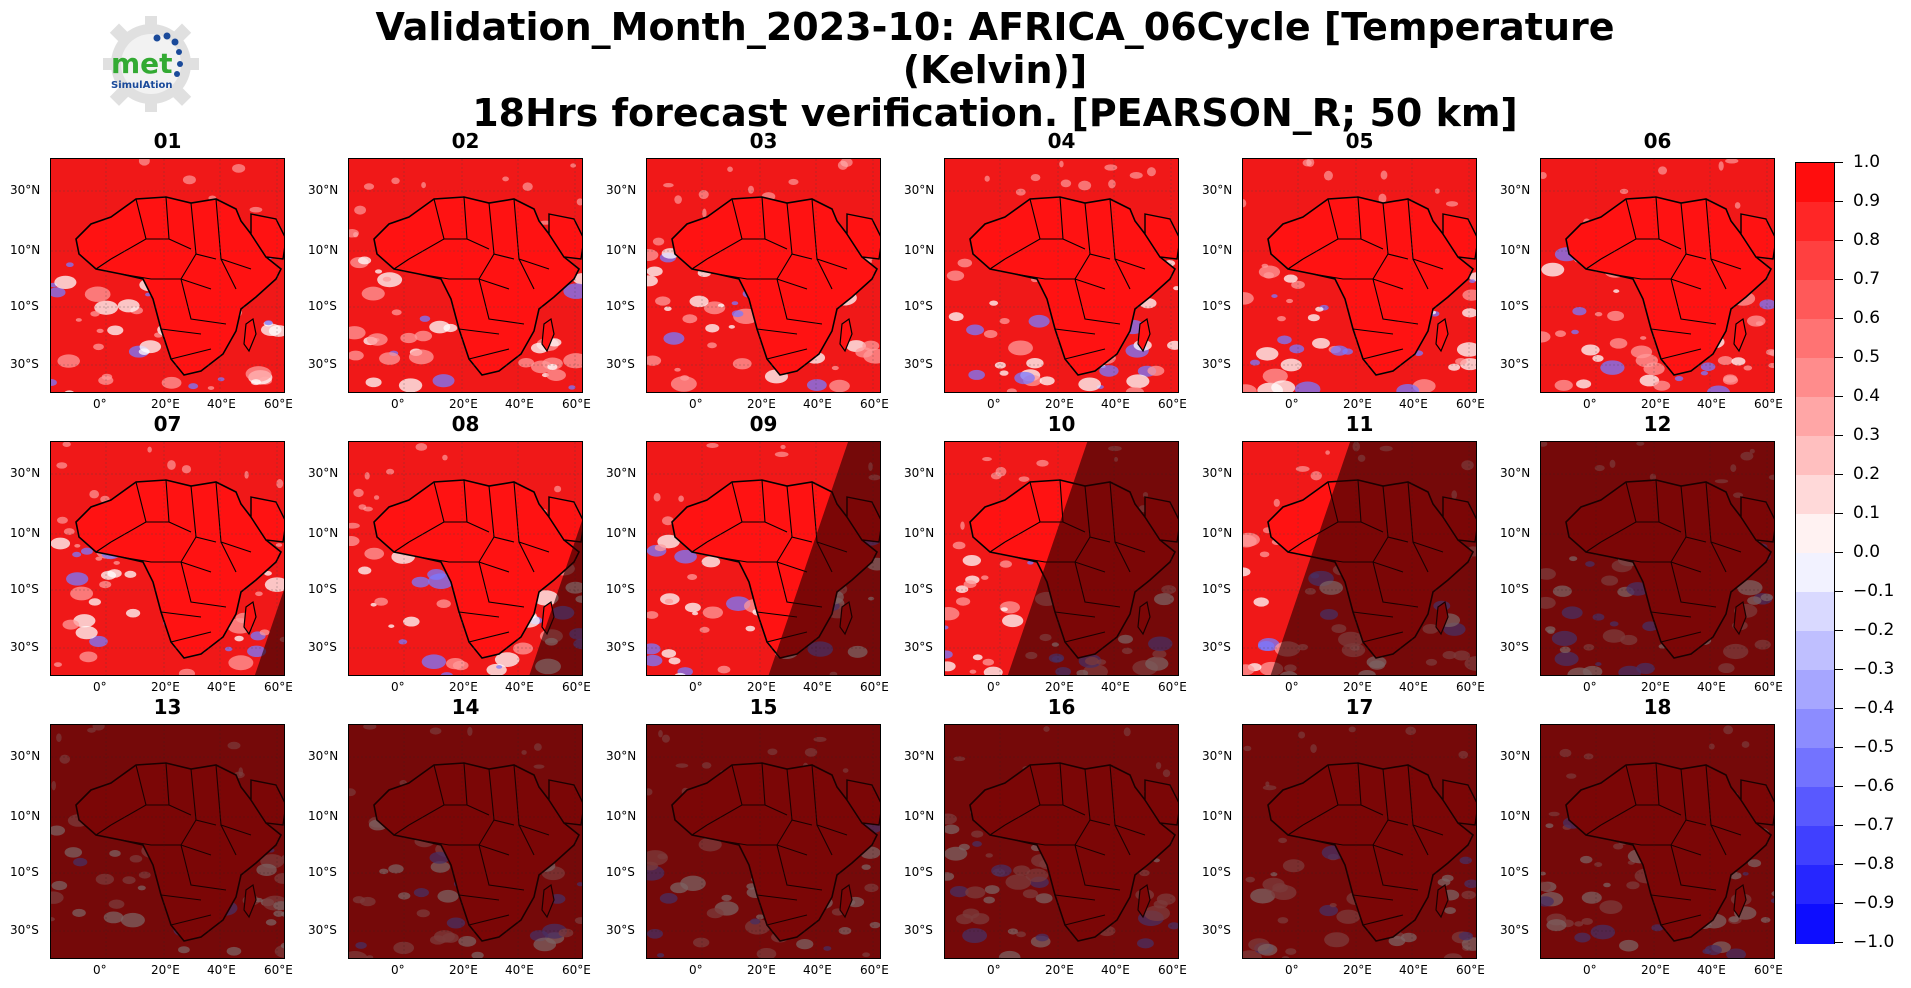  What do you see at coordinates (465, 141) in the screenshot?
I see `panel-title: 02` at bounding box center [465, 141].